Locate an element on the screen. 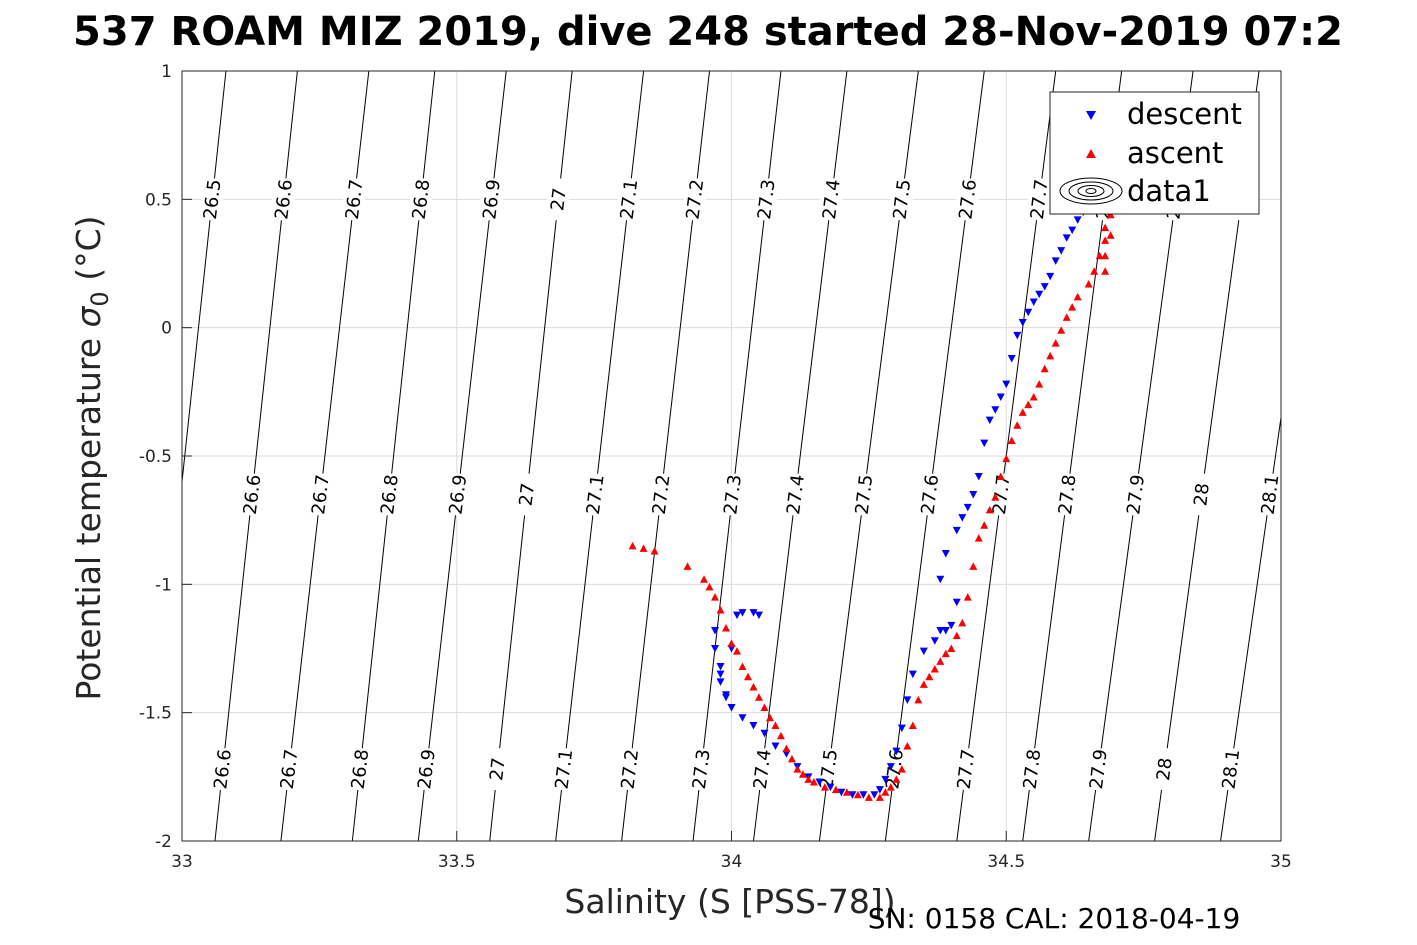 Image resolution: width=1417 pixels, height=945 pixels. x-tick-label: 33.5 is located at coordinates (457, 862).